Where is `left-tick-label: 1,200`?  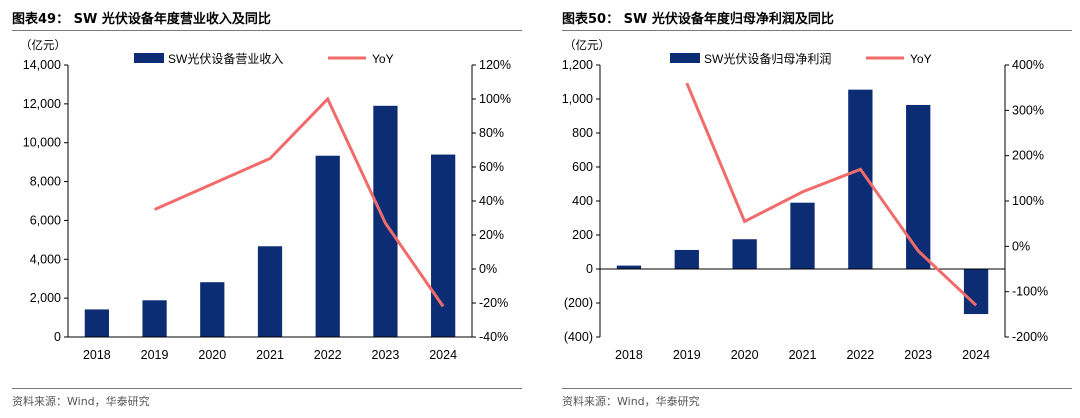 left-tick-label: 1,200 is located at coordinates (577, 65).